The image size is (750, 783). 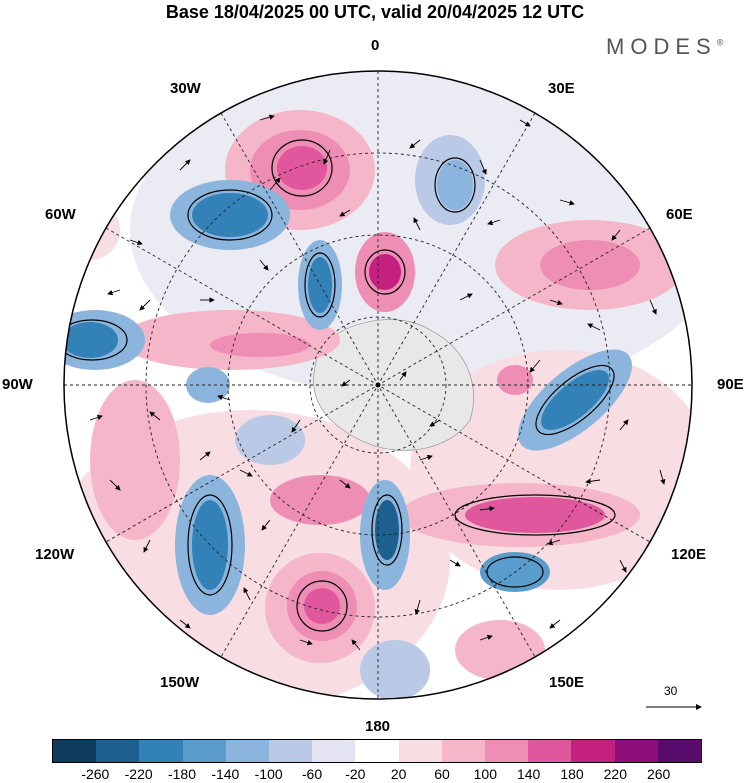 I want to click on lon-label-150e: 150E, so click(x=567, y=682).